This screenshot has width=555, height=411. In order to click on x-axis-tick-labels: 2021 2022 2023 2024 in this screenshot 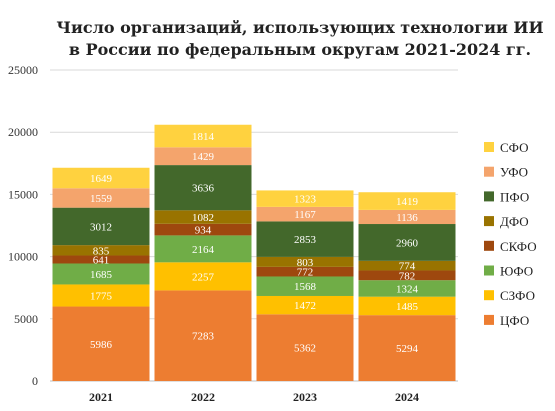, I will do `click(254, 397)`.